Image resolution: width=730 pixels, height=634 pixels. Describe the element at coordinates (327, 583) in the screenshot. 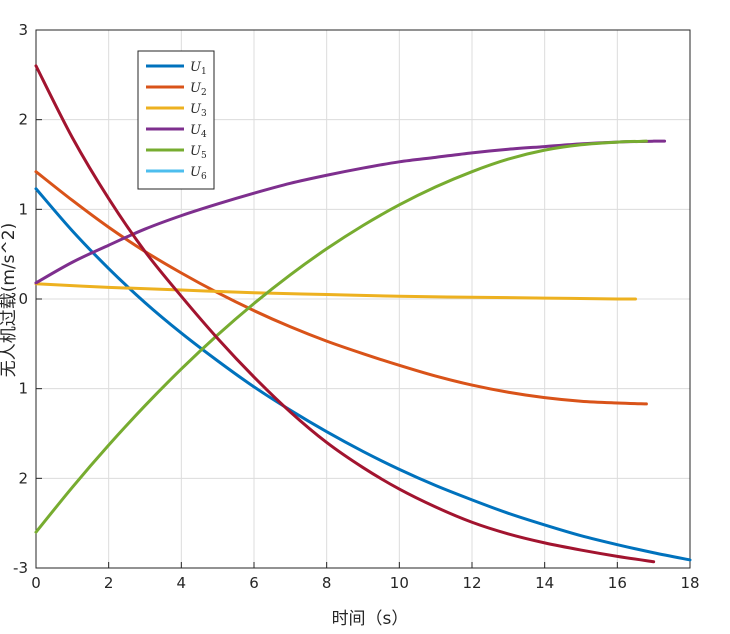

I see `x-tick-label: 8` at that location.